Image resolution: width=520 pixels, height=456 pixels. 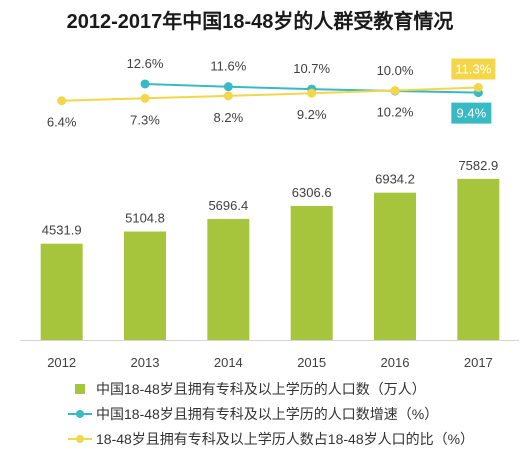 I want to click on legend-swatch-population, so click(x=80, y=388).